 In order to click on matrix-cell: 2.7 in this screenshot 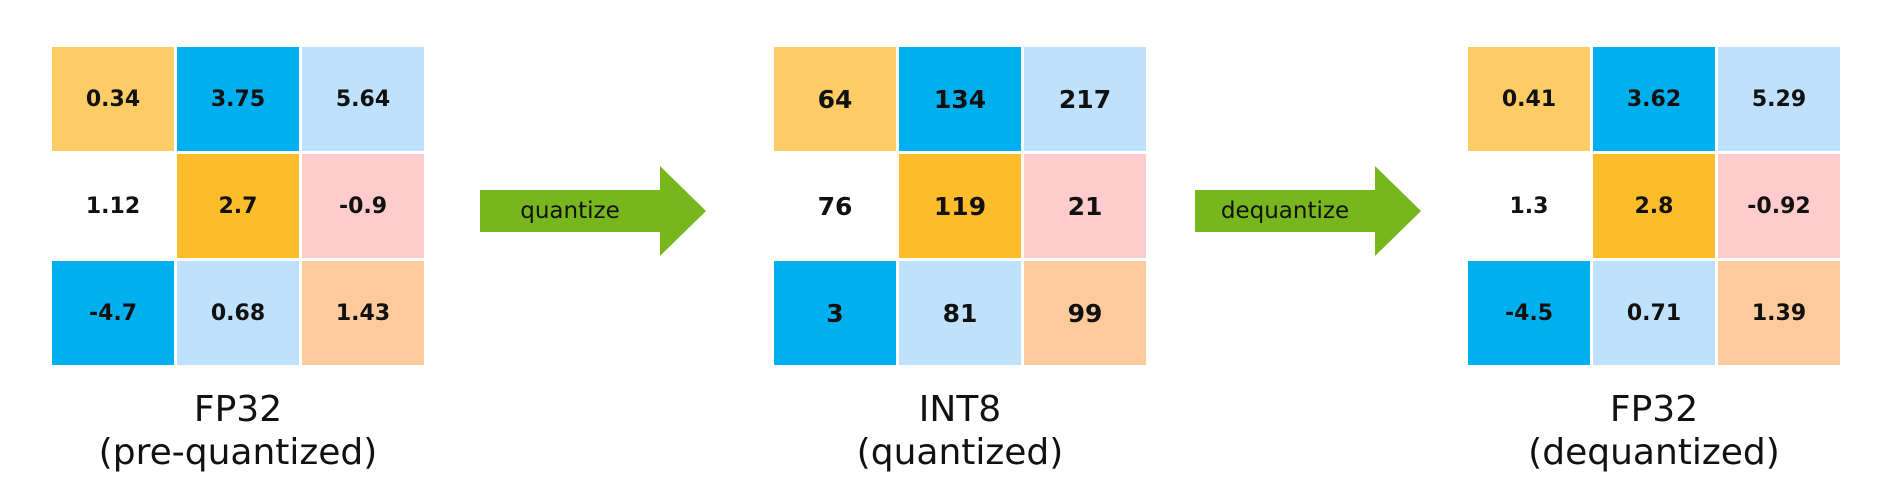, I will do `click(238, 206)`.